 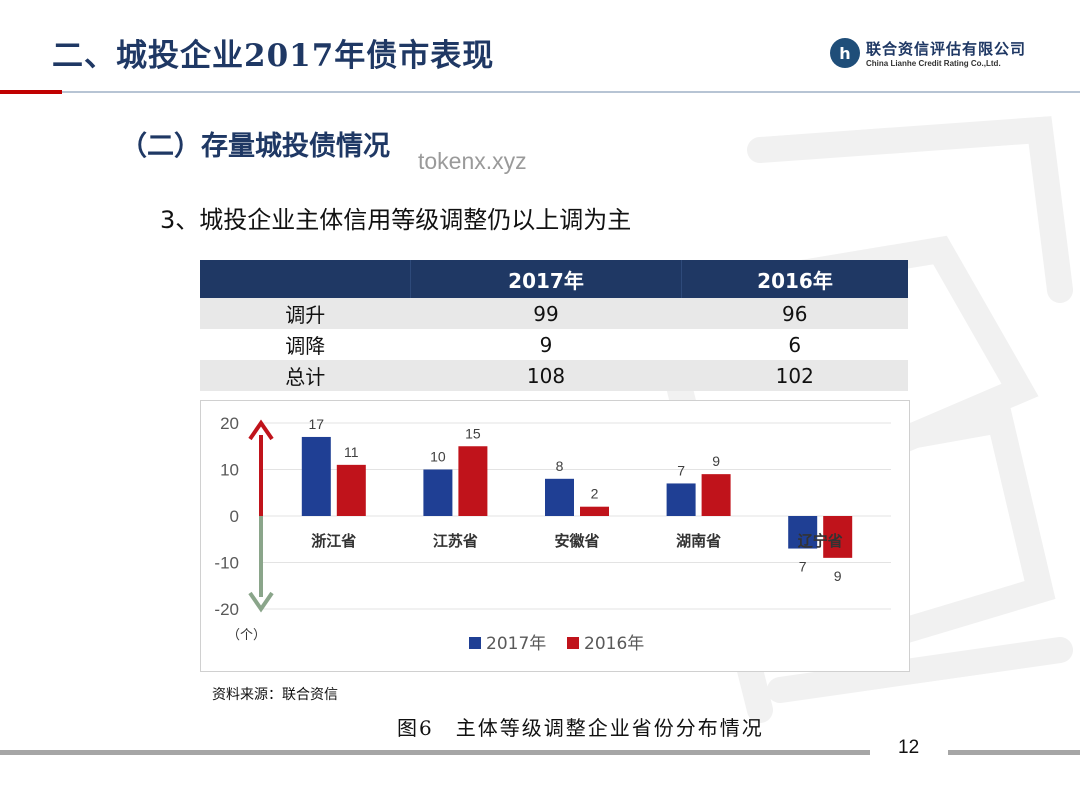 I want to click on slide-subtitle: 3、城投企业主体信用等级调整仍以上调为主, so click(x=396, y=220).